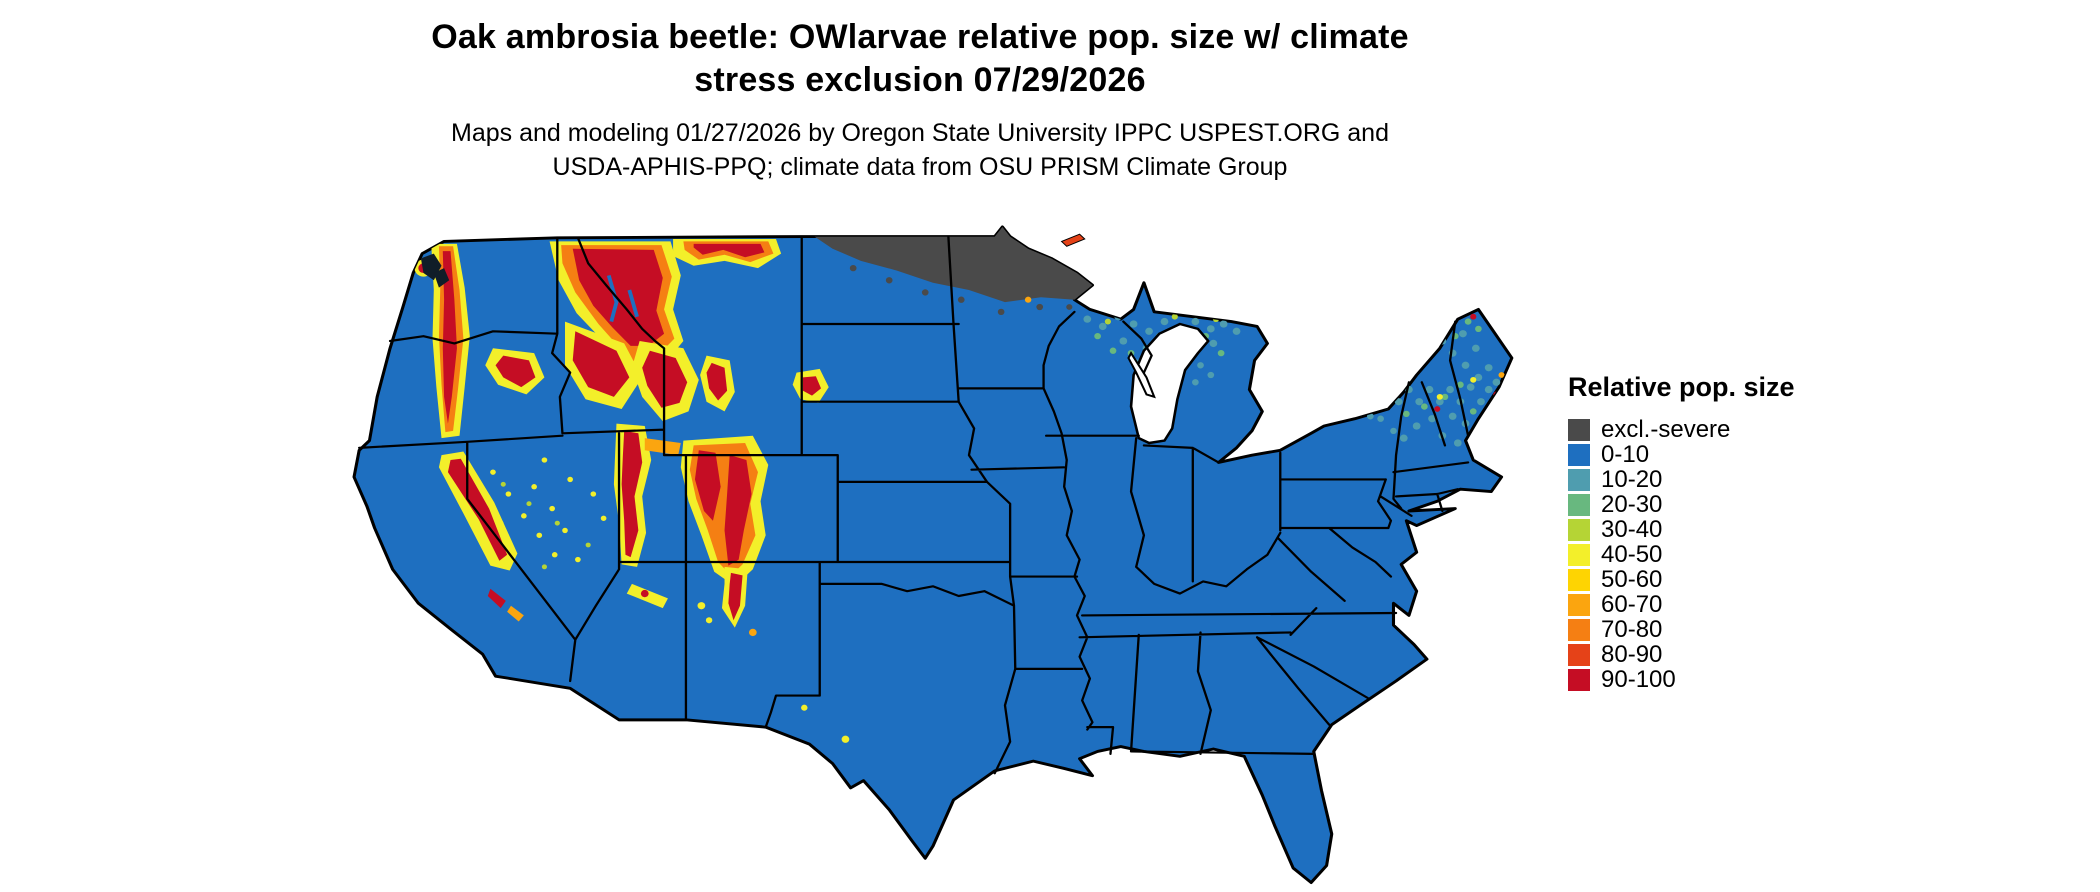 This screenshot has height=892, width=2100. I want to click on legend-item-70-80: 70-80, so click(1733, 629).